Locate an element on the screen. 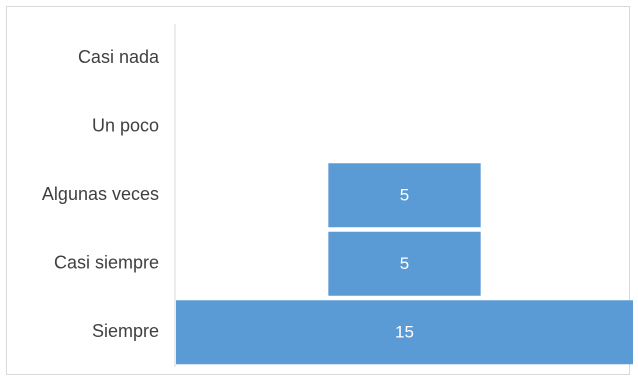 The image size is (638, 382). category-label: Algunas veces is located at coordinates (100, 194).